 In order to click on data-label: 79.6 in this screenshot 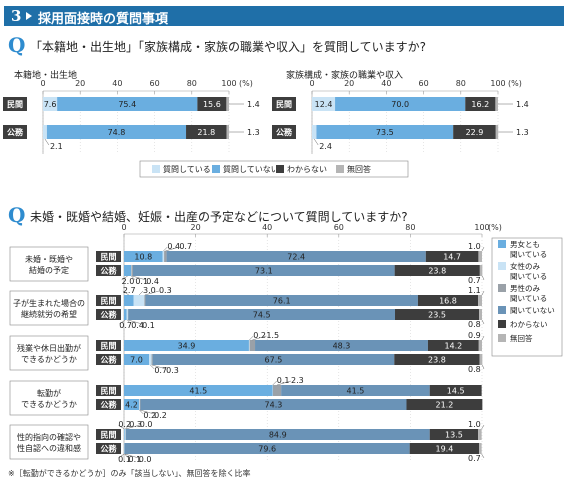, I will do `click(267, 449)`.